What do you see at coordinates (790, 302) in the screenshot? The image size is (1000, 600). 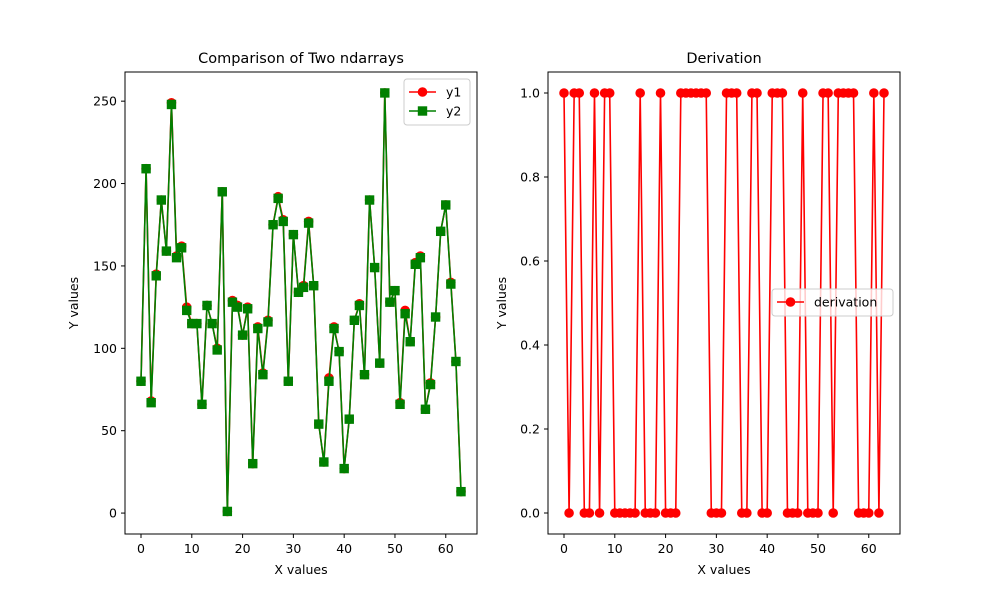 I see `legend-marker-derivation` at bounding box center [790, 302].